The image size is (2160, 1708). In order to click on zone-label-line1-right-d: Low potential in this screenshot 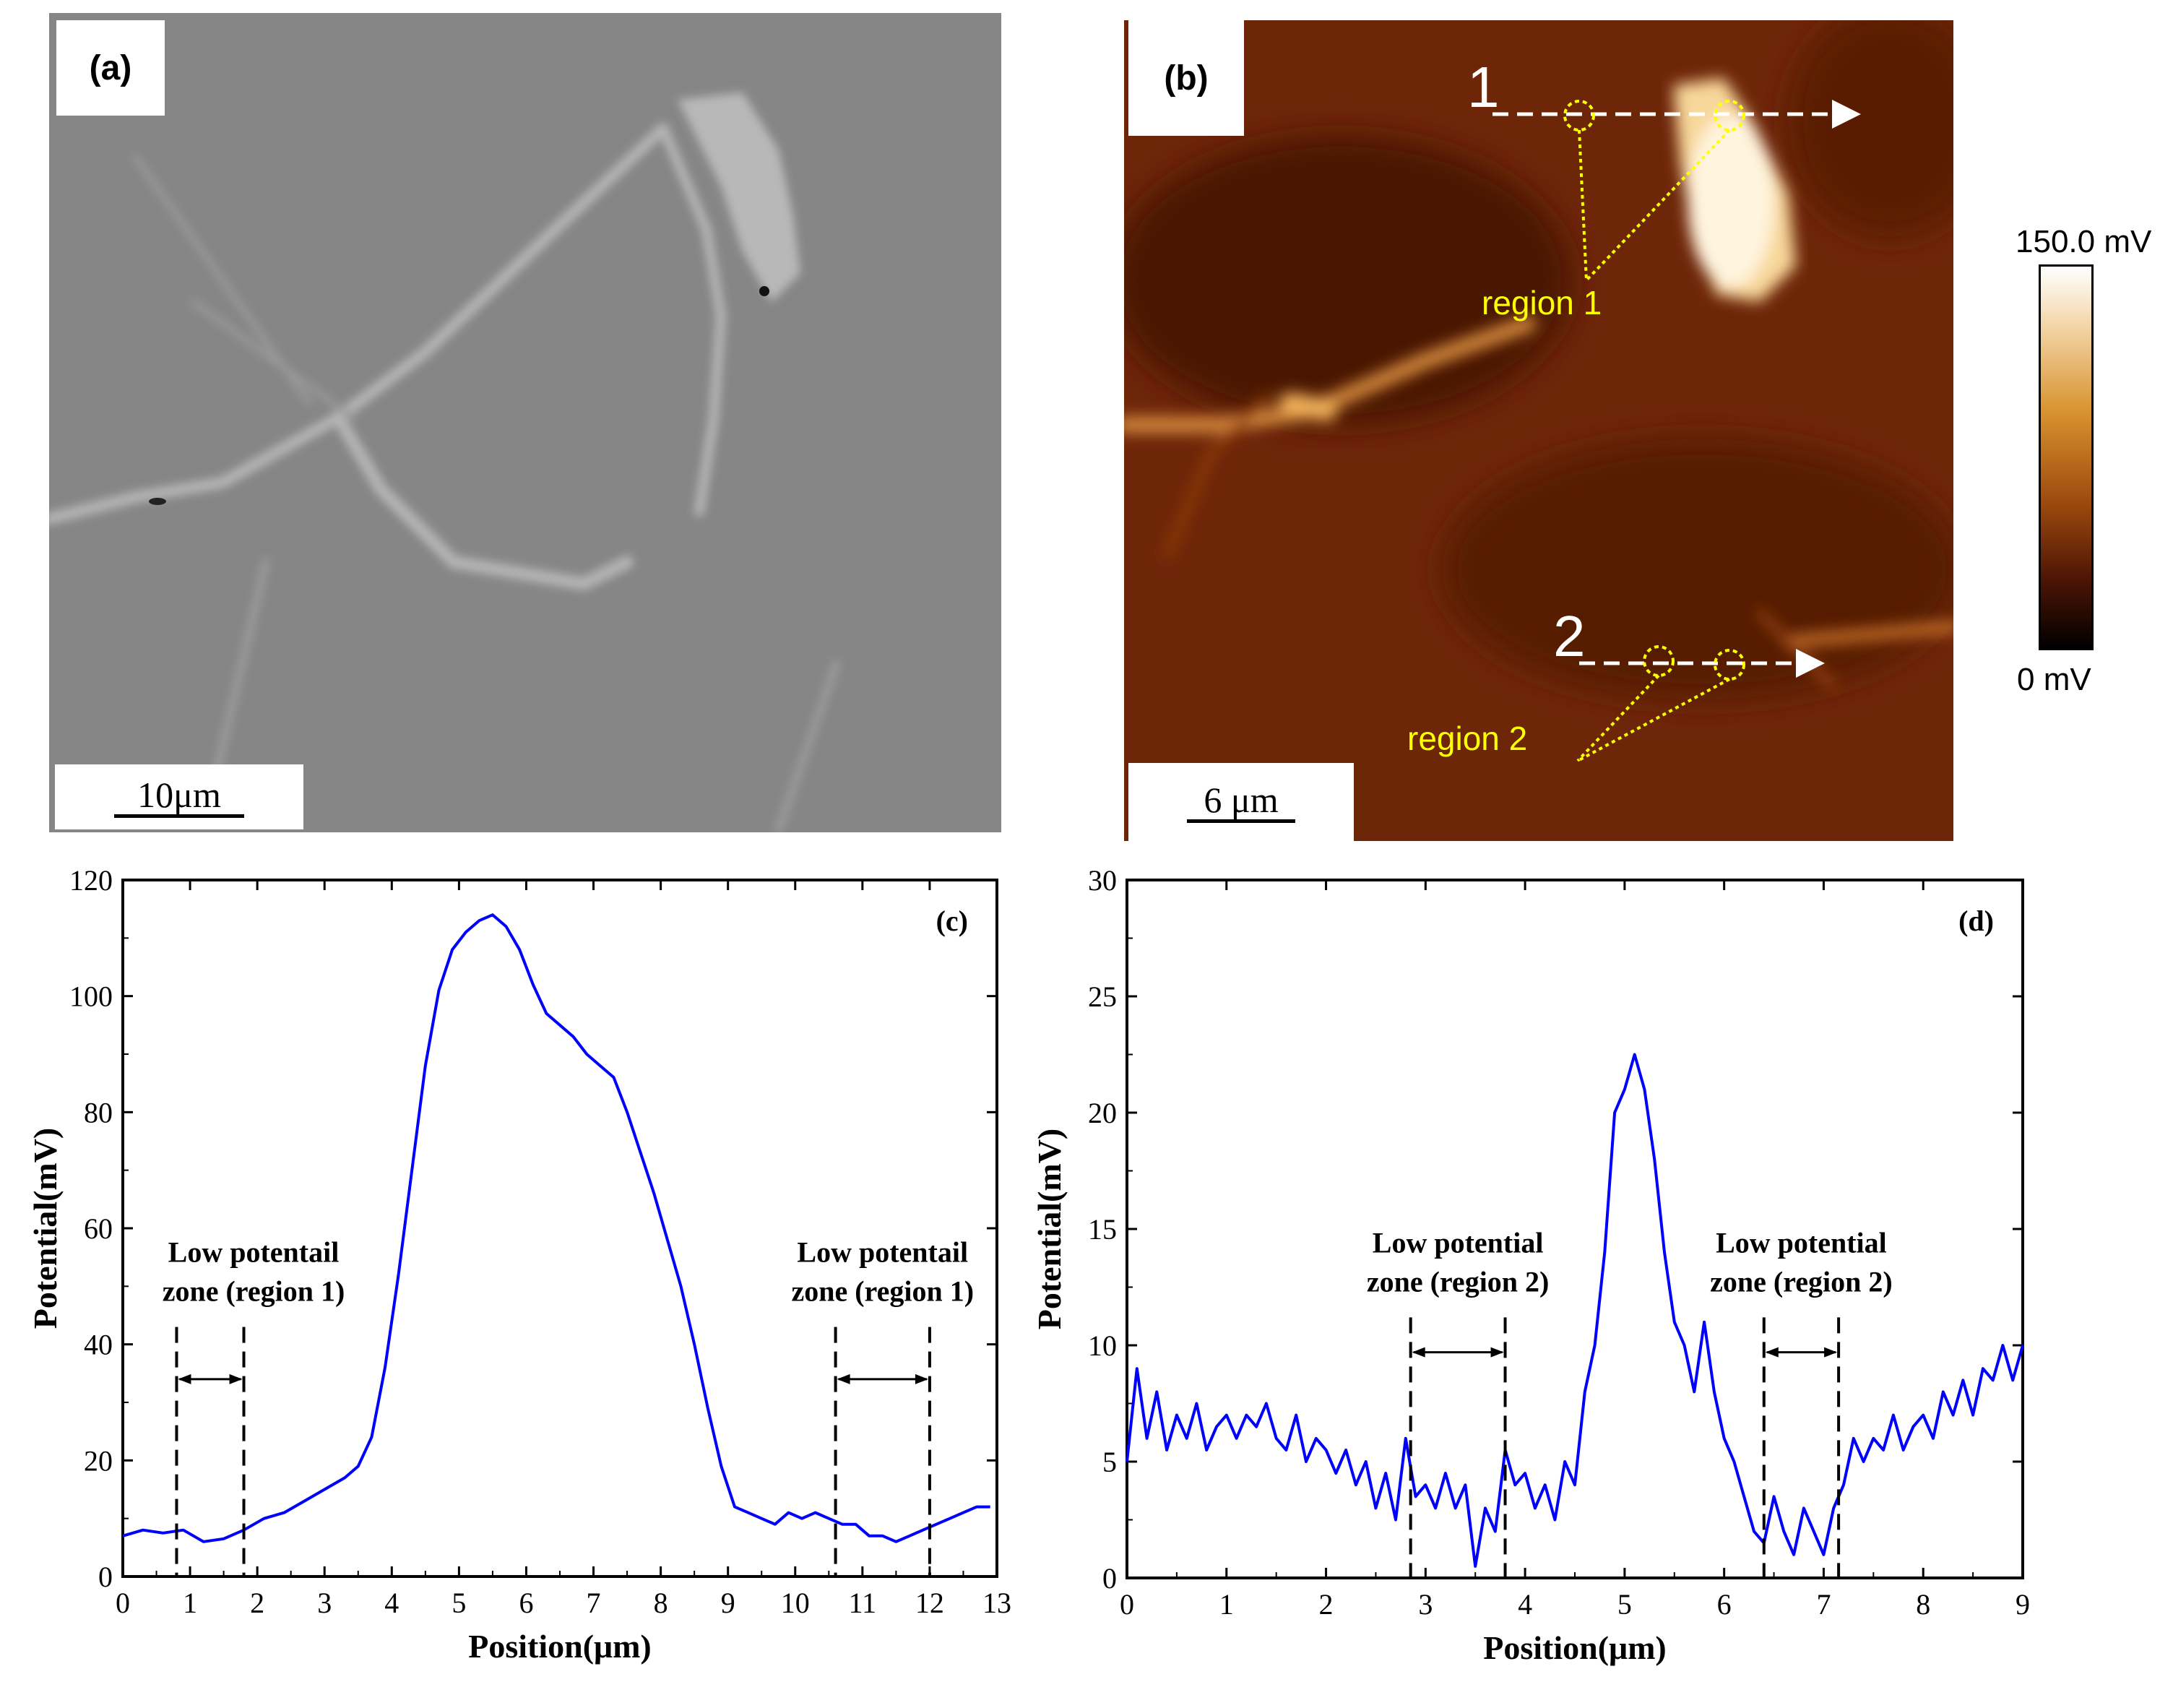, I will do `click(1801, 1242)`.